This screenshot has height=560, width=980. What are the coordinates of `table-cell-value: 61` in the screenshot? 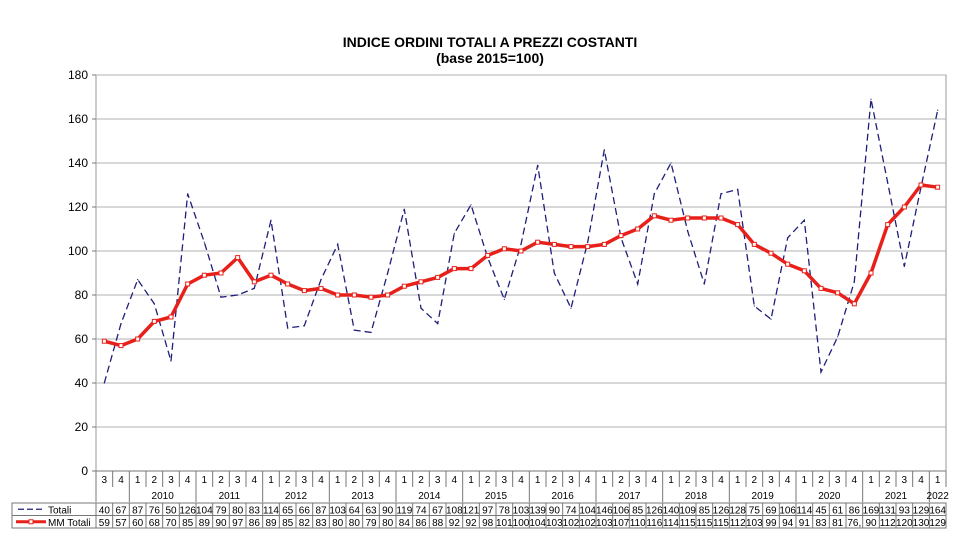 It's located at (838, 510).